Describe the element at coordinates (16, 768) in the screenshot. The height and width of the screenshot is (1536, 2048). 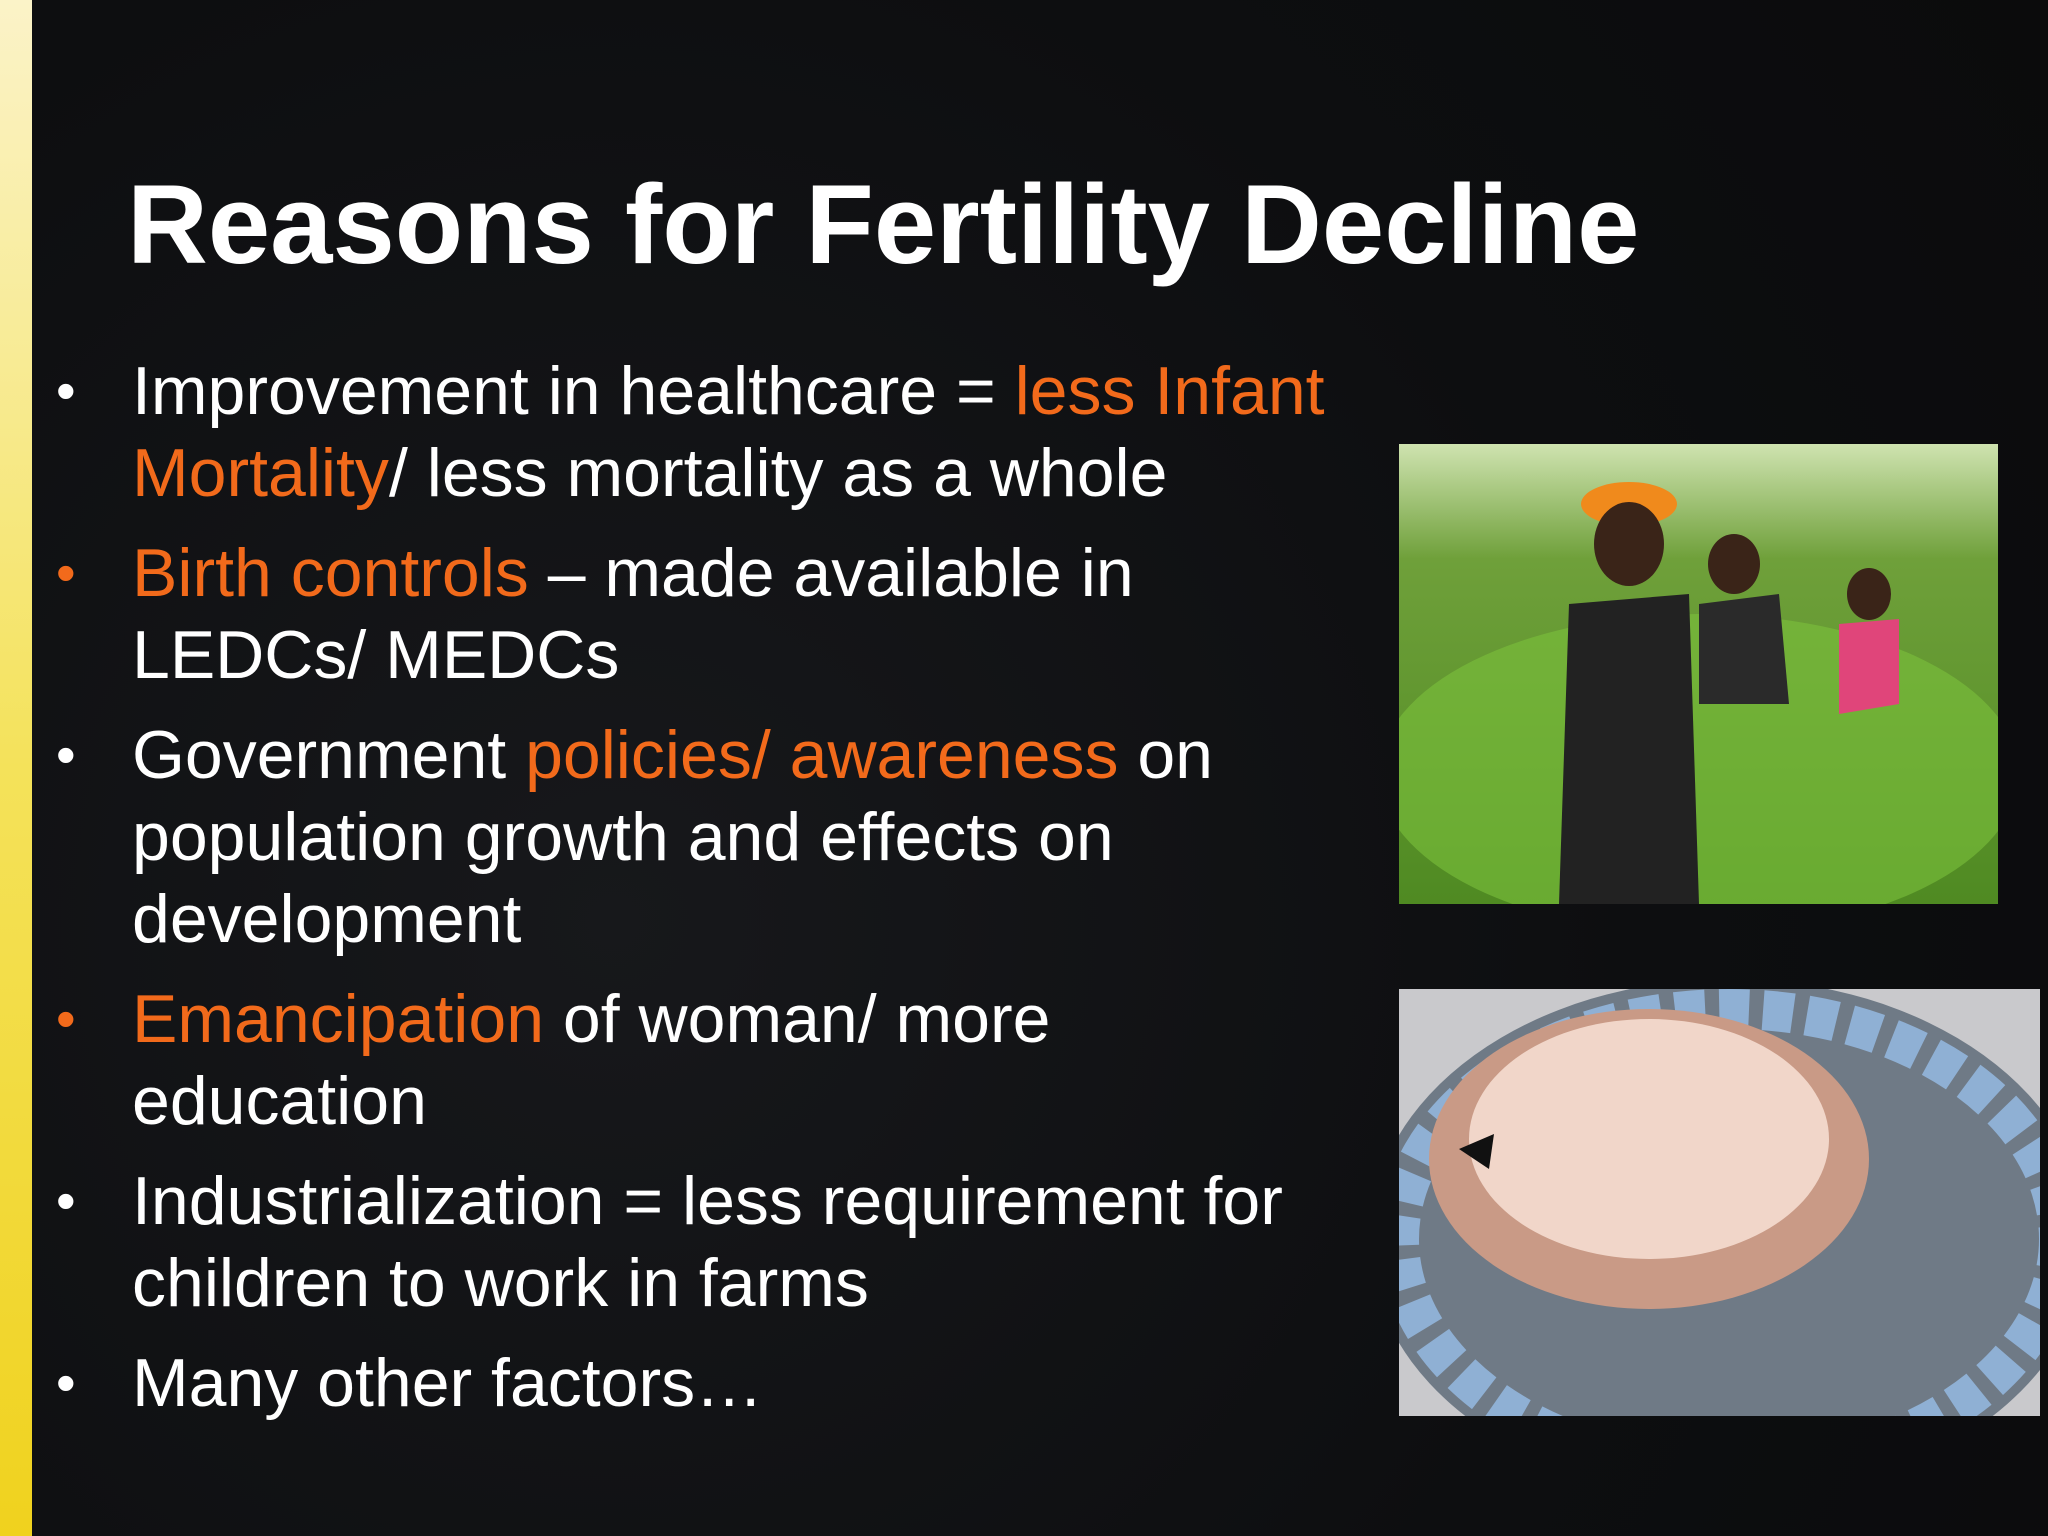
I see `accent-strip` at that location.